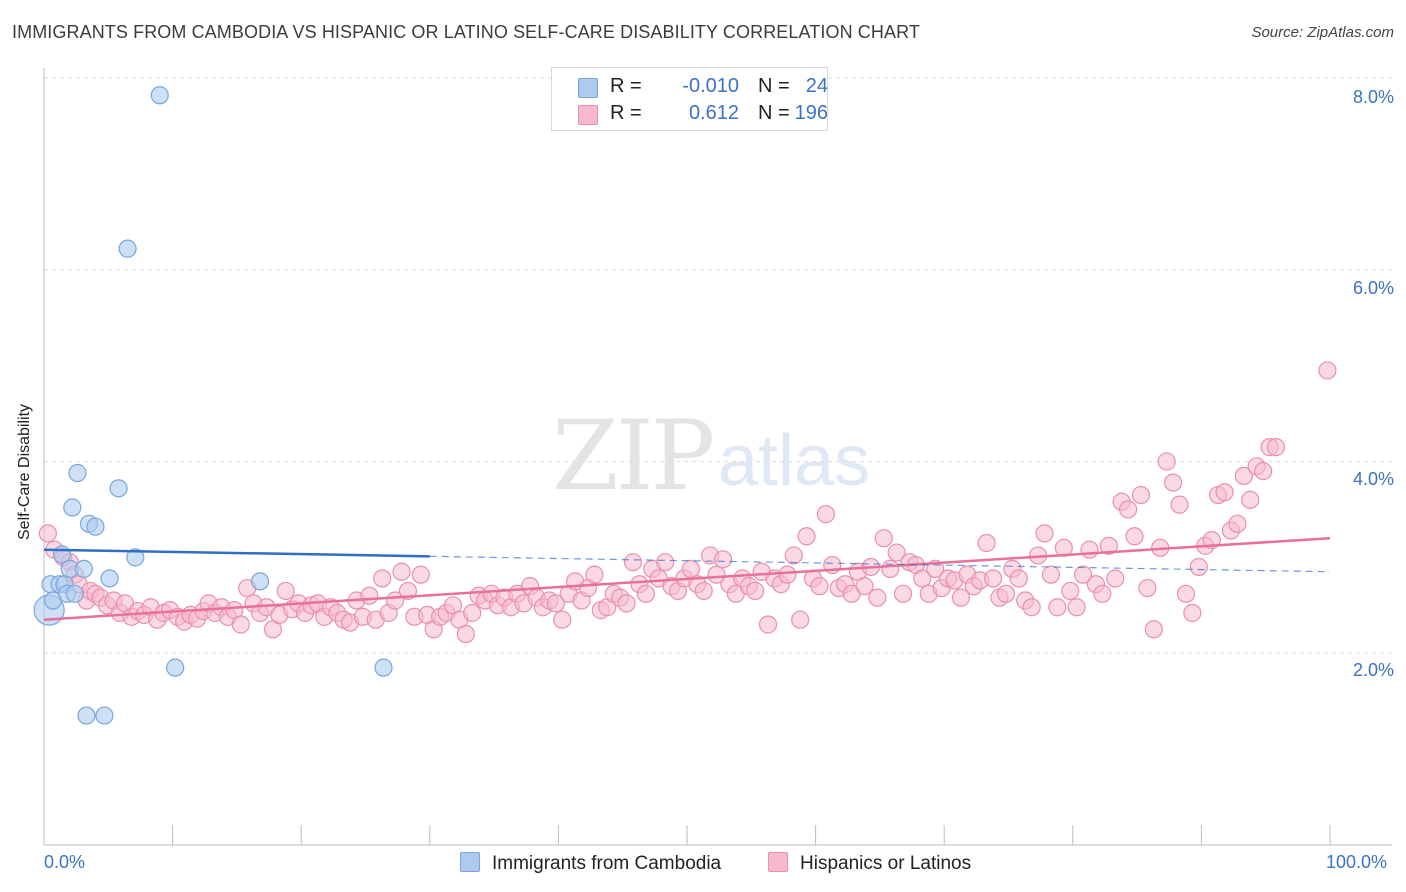 This screenshot has height=892, width=1406. What do you see at coordinates (1373, 288) in the screenshot?
I see `y-tick-label: 6.0%` at bounding box center [1373, 288].